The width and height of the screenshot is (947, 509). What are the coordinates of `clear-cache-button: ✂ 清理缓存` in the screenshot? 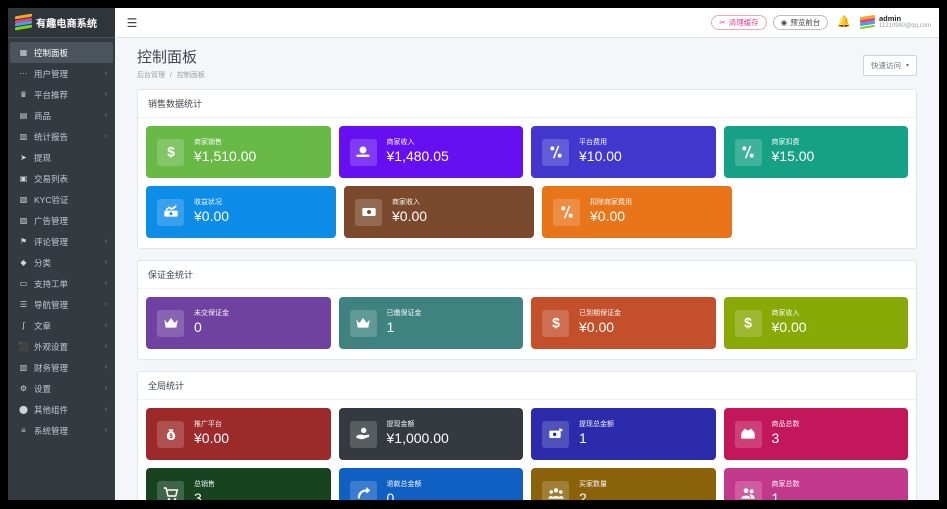 It's located at (739, 22).